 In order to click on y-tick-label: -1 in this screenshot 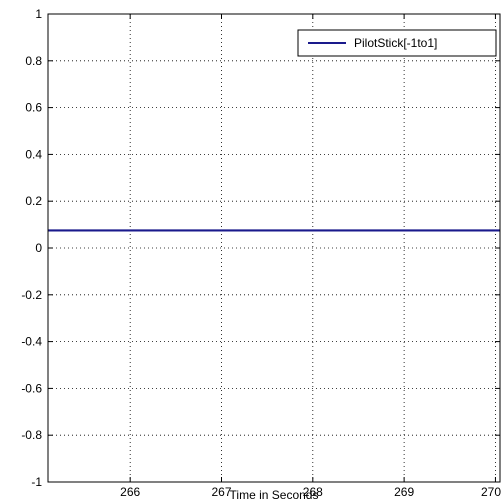, I will do `click(36, 482)`.